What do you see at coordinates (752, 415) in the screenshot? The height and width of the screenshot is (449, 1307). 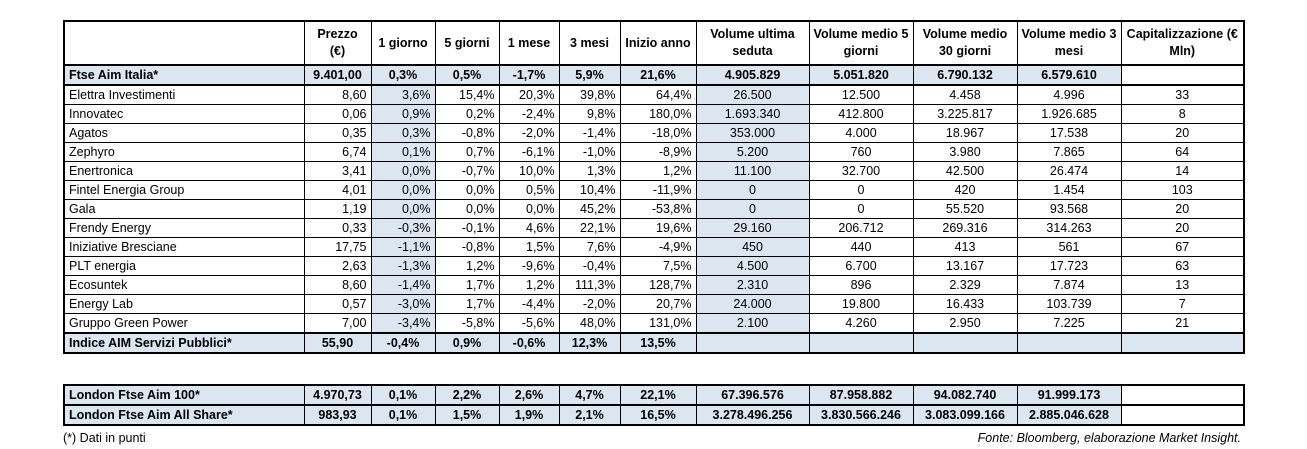 I see `table-cell: 3.278.496.256` at bounding box center [752, 415].